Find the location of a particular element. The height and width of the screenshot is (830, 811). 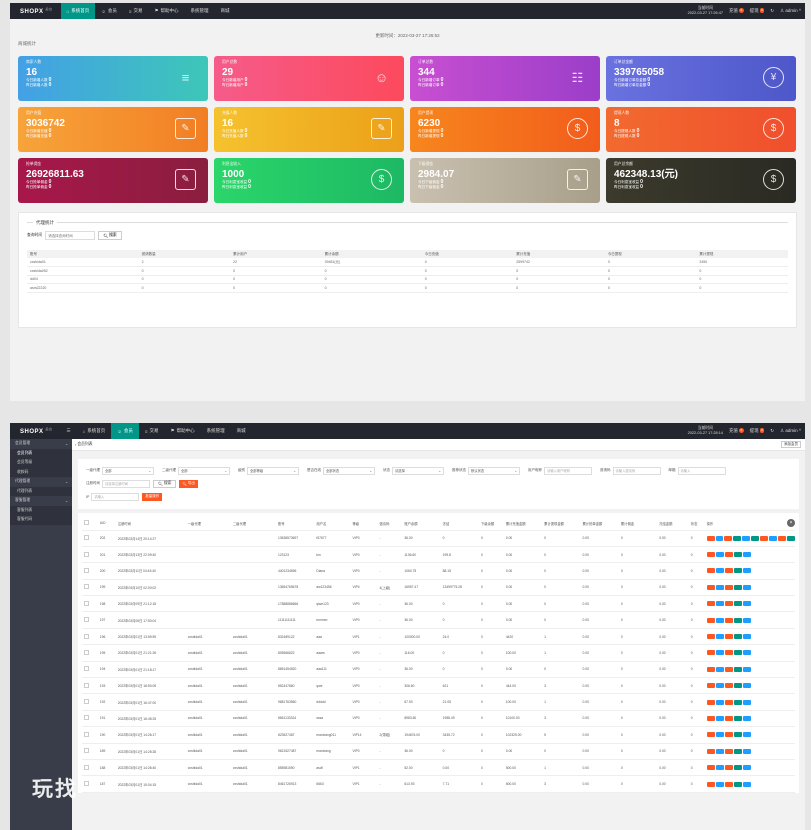

nav2-item-1: ☺ 会员 is located at coordinates (125, 431).